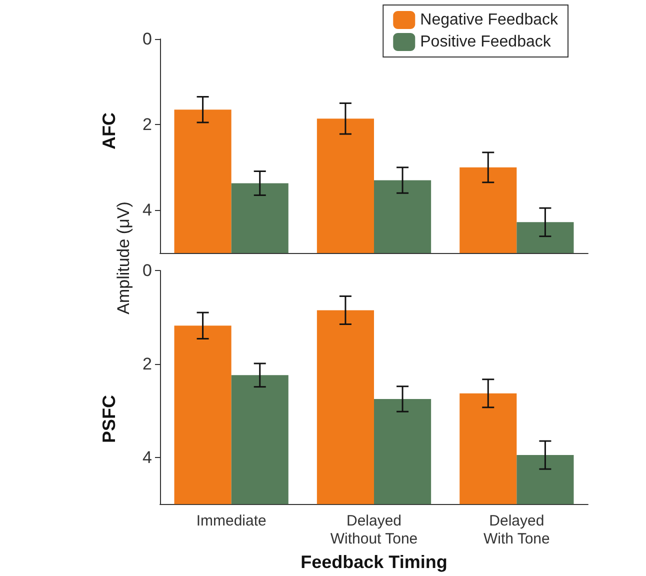  I want to click on x-tick-label: Immediate, so click(231, 521).